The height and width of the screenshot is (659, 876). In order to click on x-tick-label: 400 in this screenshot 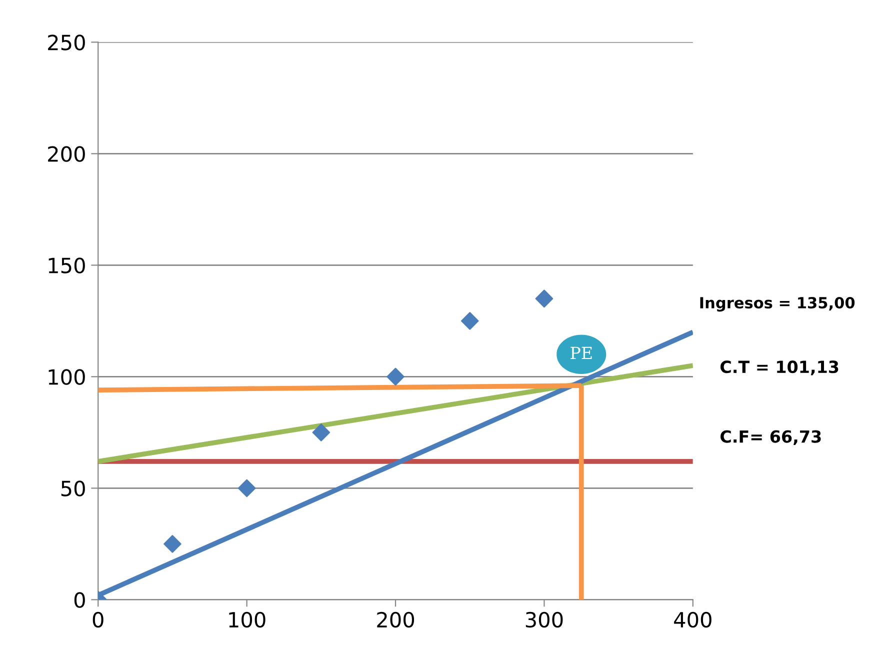, I will do `click(693, 620)`.